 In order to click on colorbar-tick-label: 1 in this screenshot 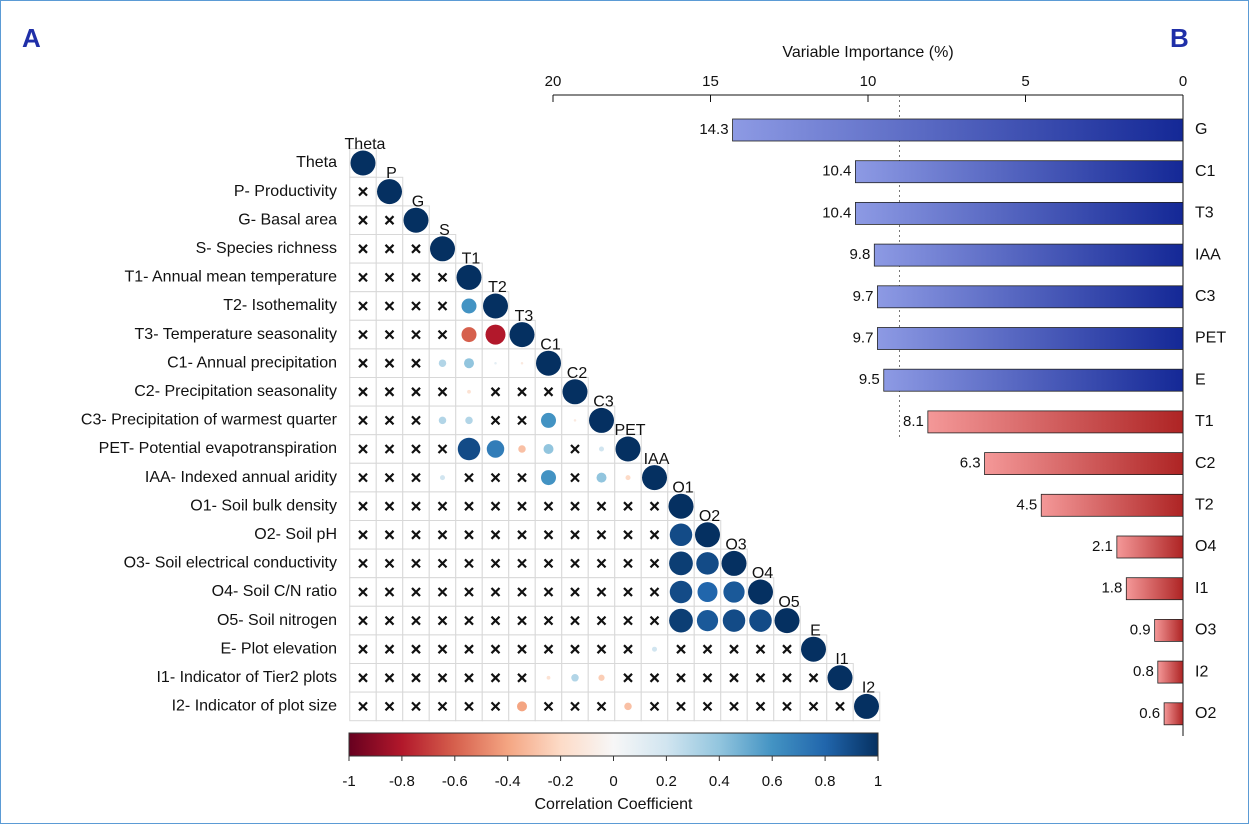, I will do `click(878, 781)`.